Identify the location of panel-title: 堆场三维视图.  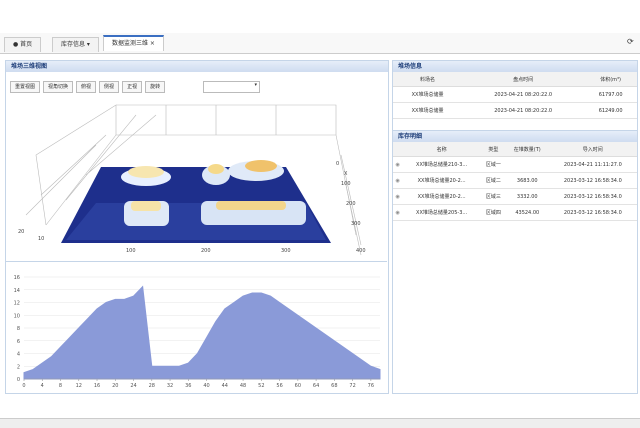
(197, 66).